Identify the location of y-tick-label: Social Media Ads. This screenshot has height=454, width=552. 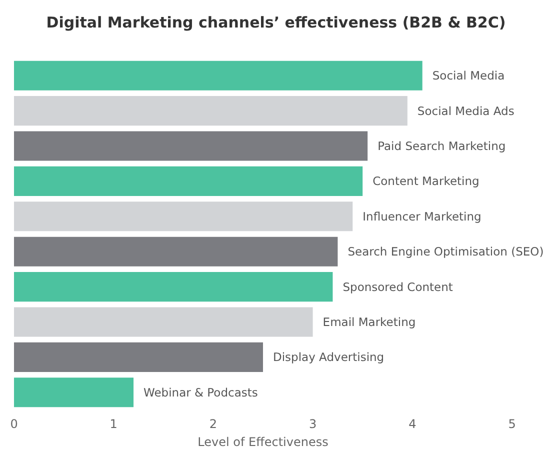
(465, 111).